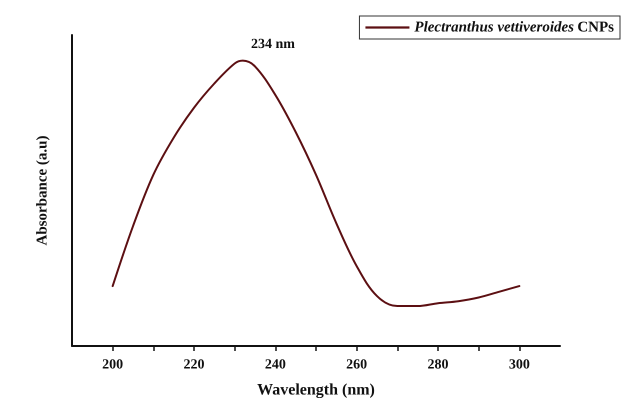 This screenshot has height=410, width=624. Describe the element at coordinates (316, 390) in the screenshot. I see `x-axis-title: Wavelength (nm)` at that location.